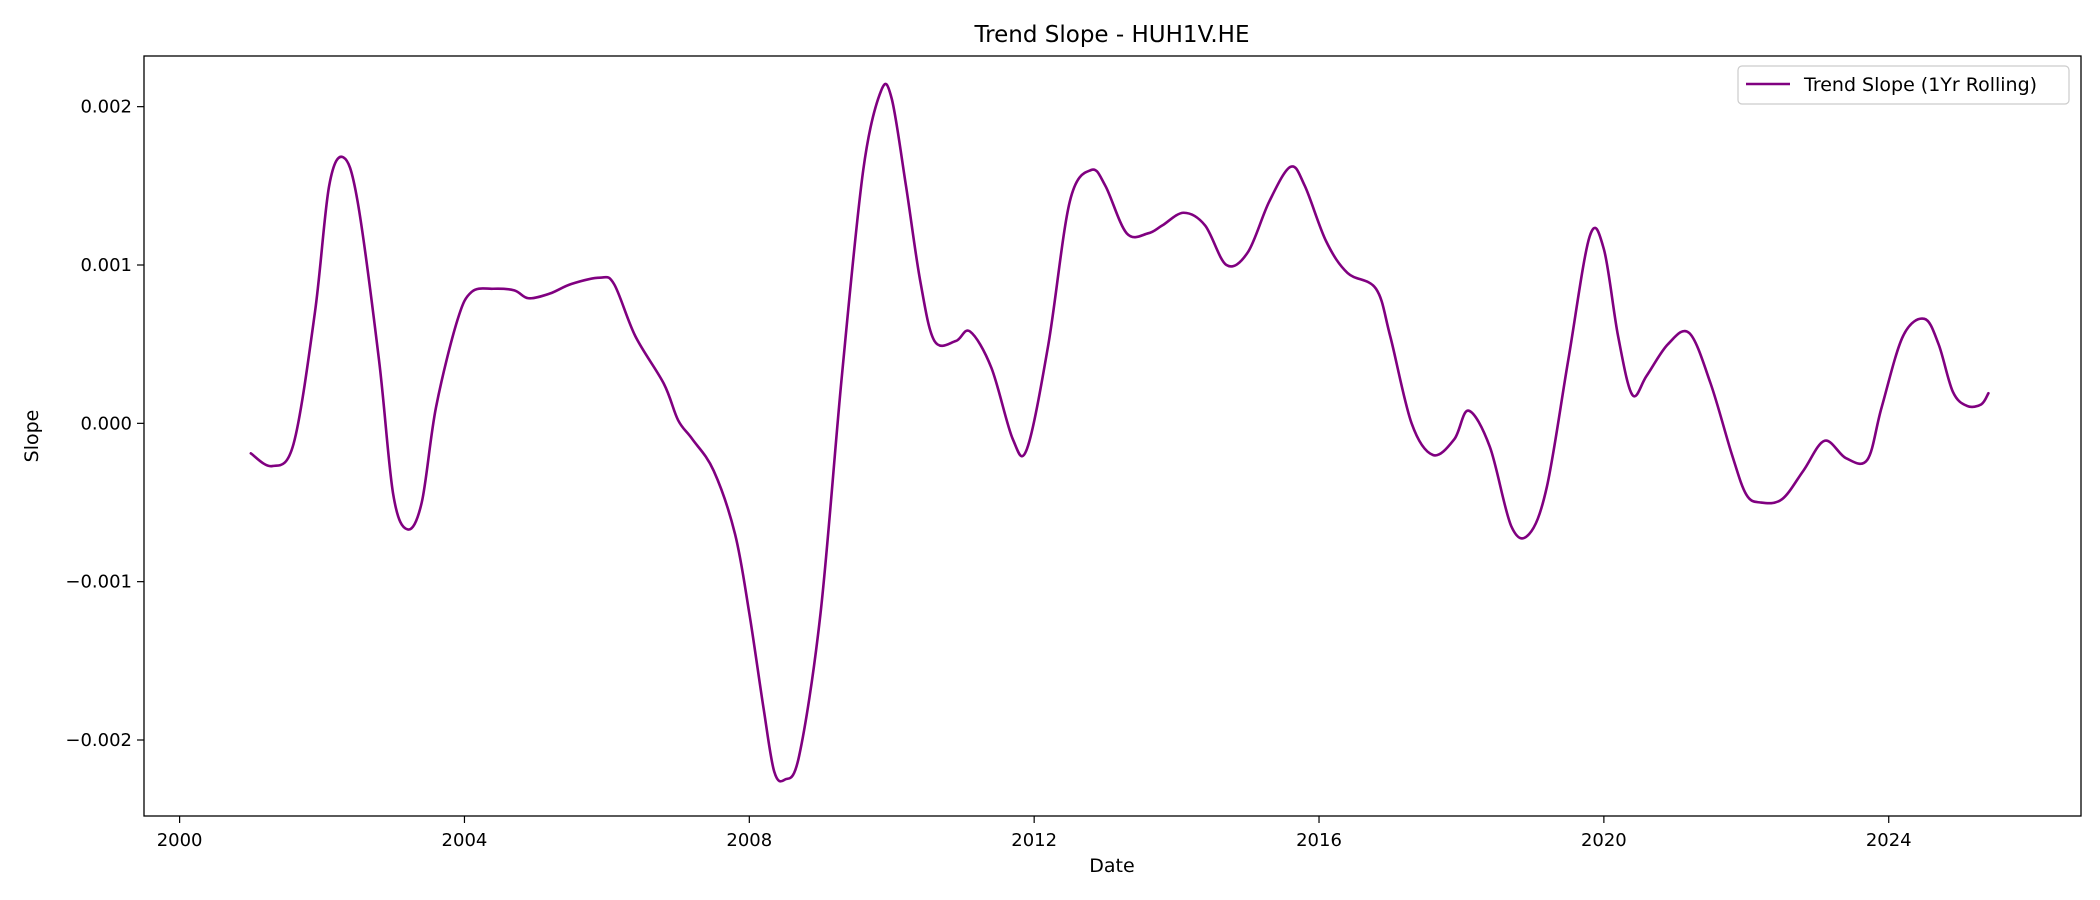 This screenshot has height=900, width=2100. I want to click on x-axis-title: Date, so click(1111, 866).